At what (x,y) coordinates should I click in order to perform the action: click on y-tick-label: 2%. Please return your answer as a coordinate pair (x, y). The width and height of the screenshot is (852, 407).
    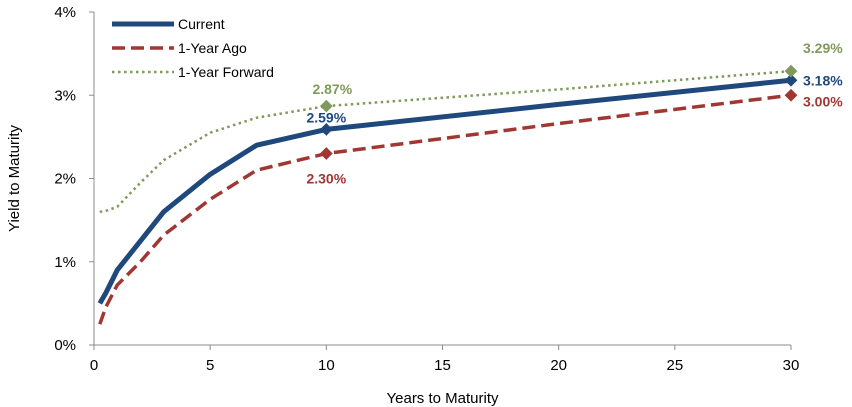
    Looking at the image, I should click on (65, 179).